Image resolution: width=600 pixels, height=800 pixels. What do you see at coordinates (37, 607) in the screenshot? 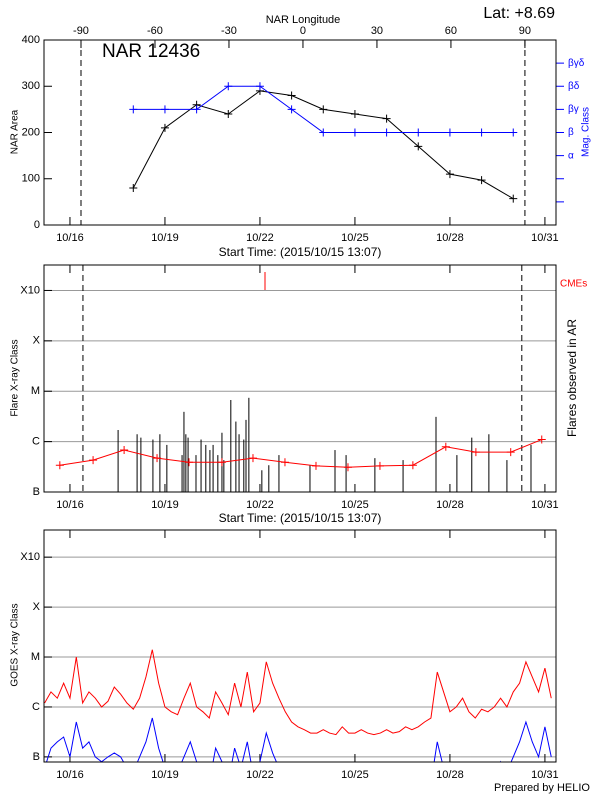
I see `y-tick-label: X` at bounding box center [37, 607].